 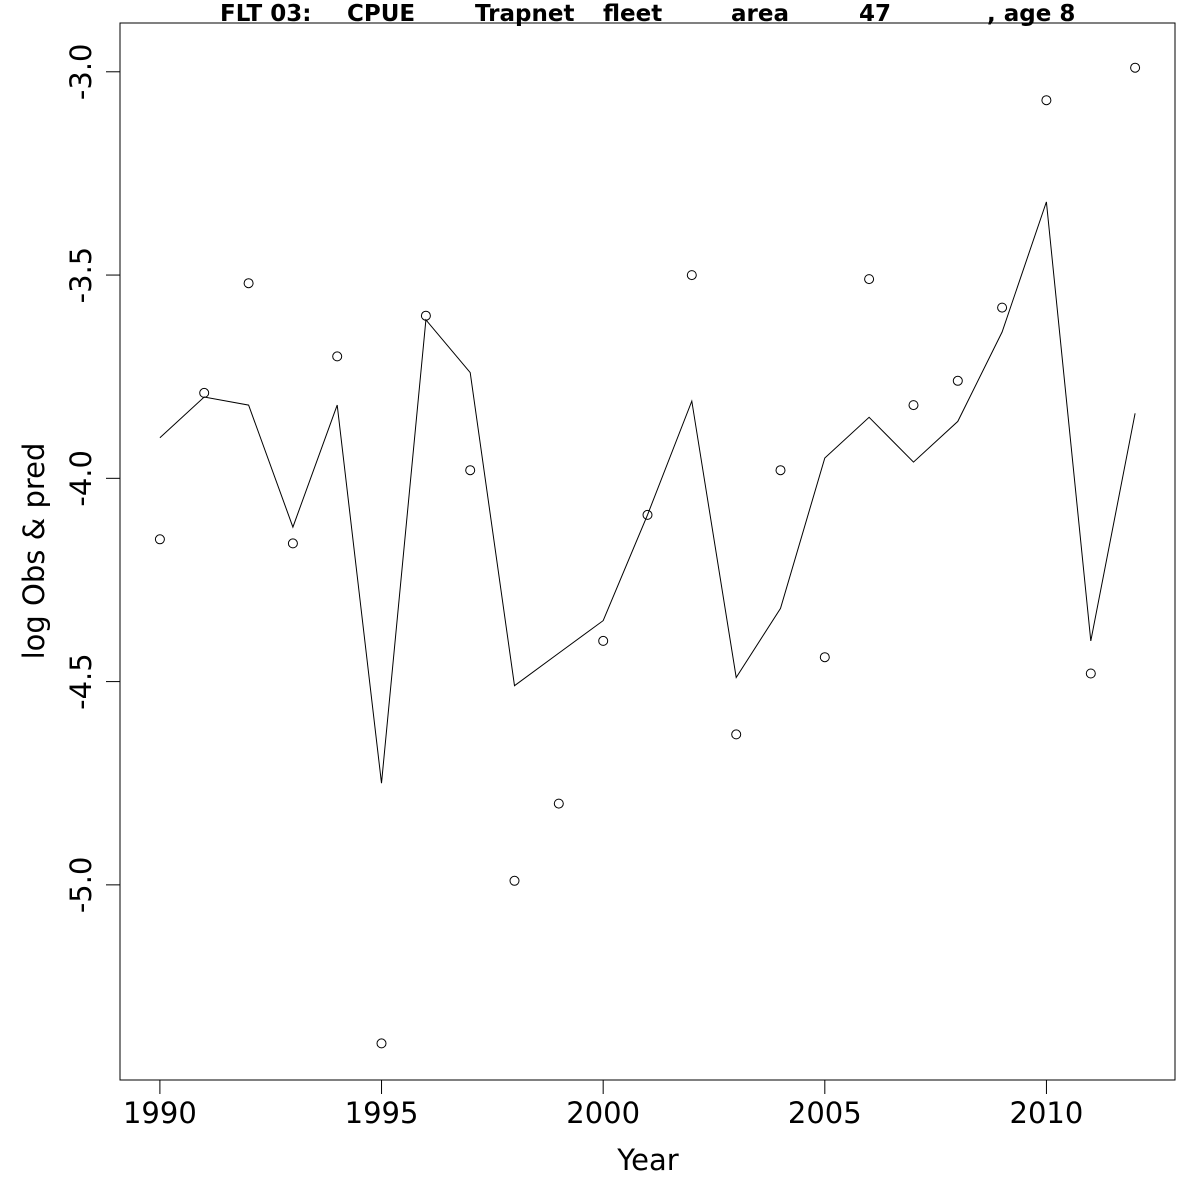 What do you see at coordinates (81, 71) in the screenshot?
I see `y-tick-label: -3.0` at bounding box center [81, 71].